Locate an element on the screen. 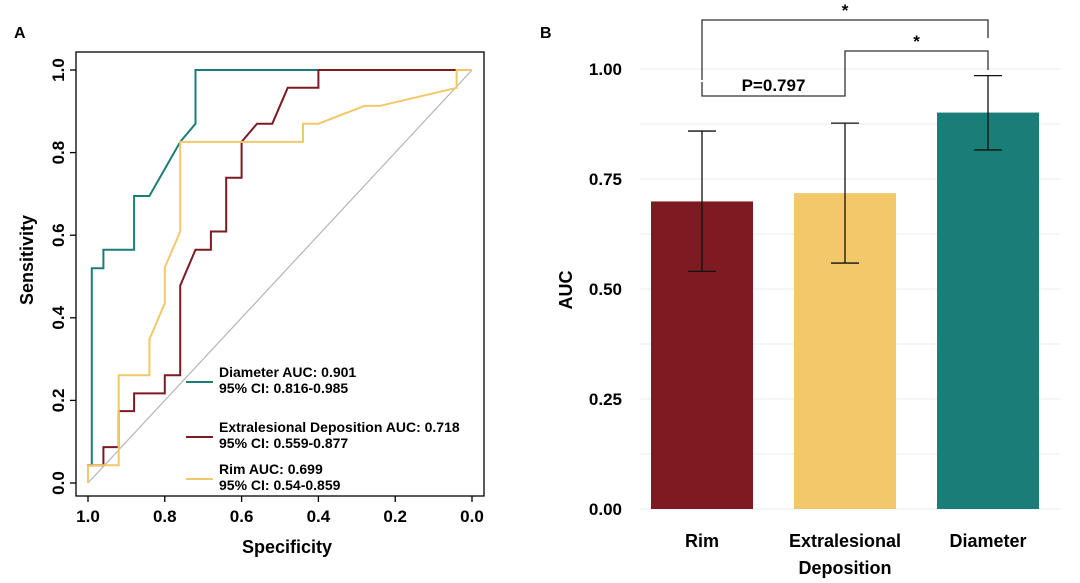 Image resolution: width=1080 pixels, height=583 pixels. roc-x-tick-label: 0.2 is located at coordinates (395, 516).